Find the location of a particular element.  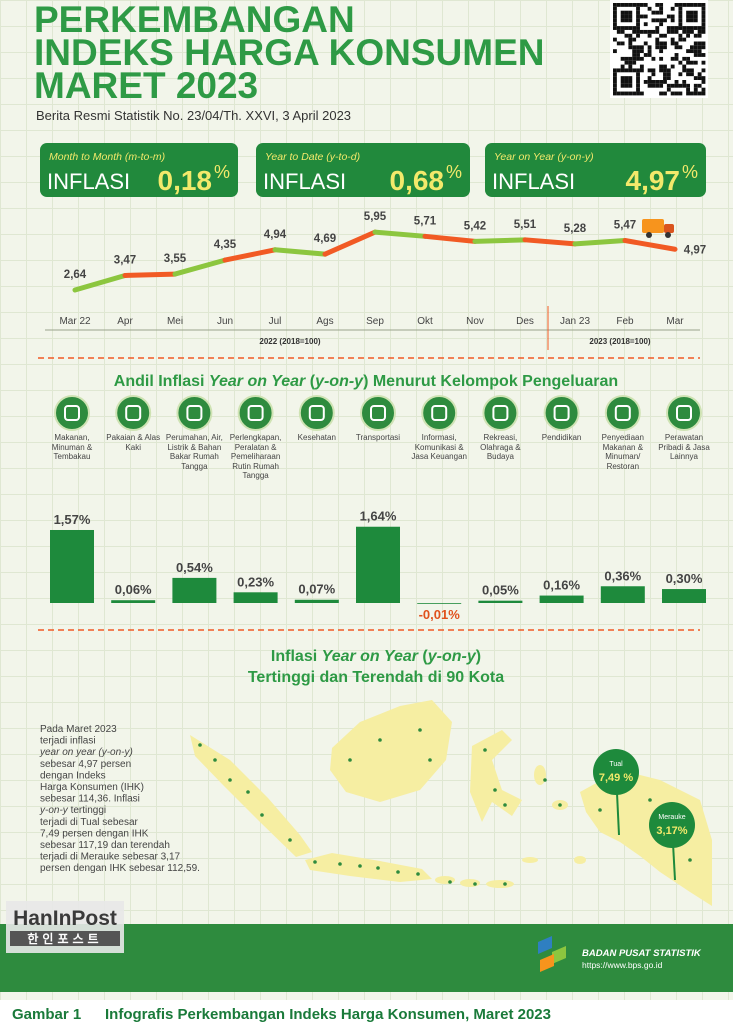

period-label: 2023 (2018=100) is located at coordinates (620, 341).